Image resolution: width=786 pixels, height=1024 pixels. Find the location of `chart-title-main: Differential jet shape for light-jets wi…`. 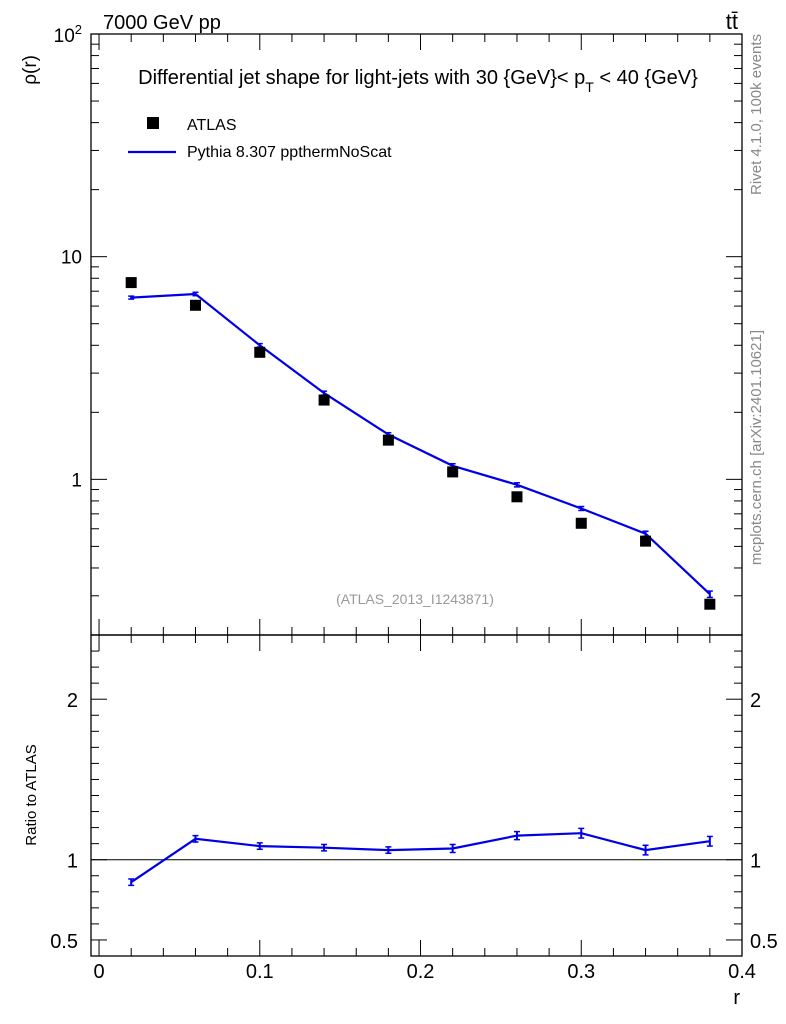

chart-title-main: Differential jet shape for light-jets wi… is located at coordinates (361, 78).